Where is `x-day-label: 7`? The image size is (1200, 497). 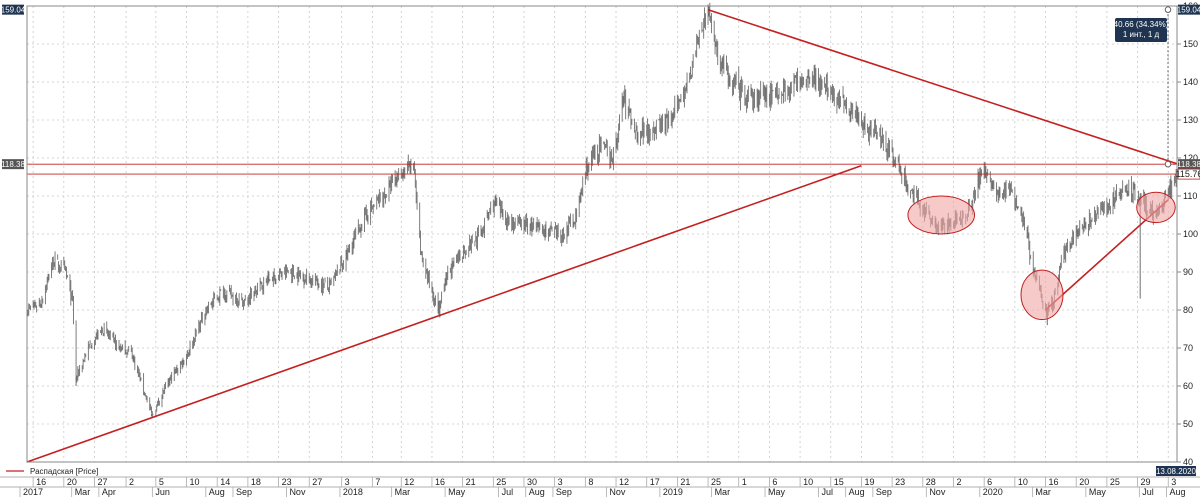
x-day-label: 7 is located at coordinates (377, 482).